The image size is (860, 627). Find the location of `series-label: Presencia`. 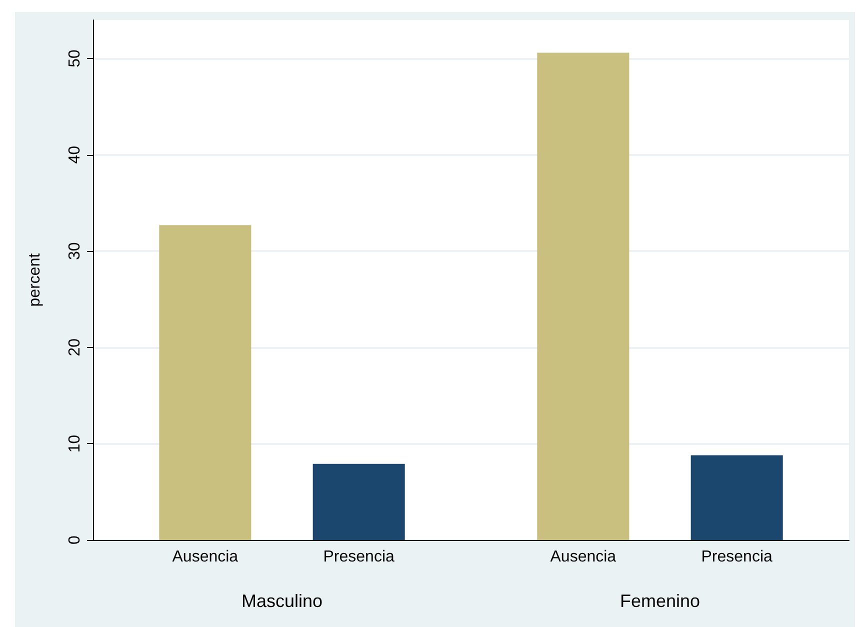

series-label: Presencia is located at coordinates (359, 557).